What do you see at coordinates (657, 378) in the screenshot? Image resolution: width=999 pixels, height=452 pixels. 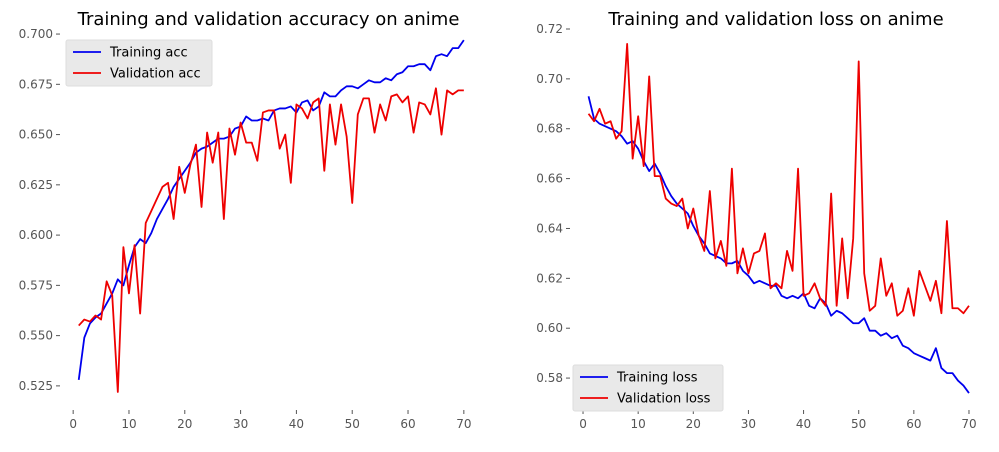 I see `legend-label: Training loss` at bounding box center [657, 378].